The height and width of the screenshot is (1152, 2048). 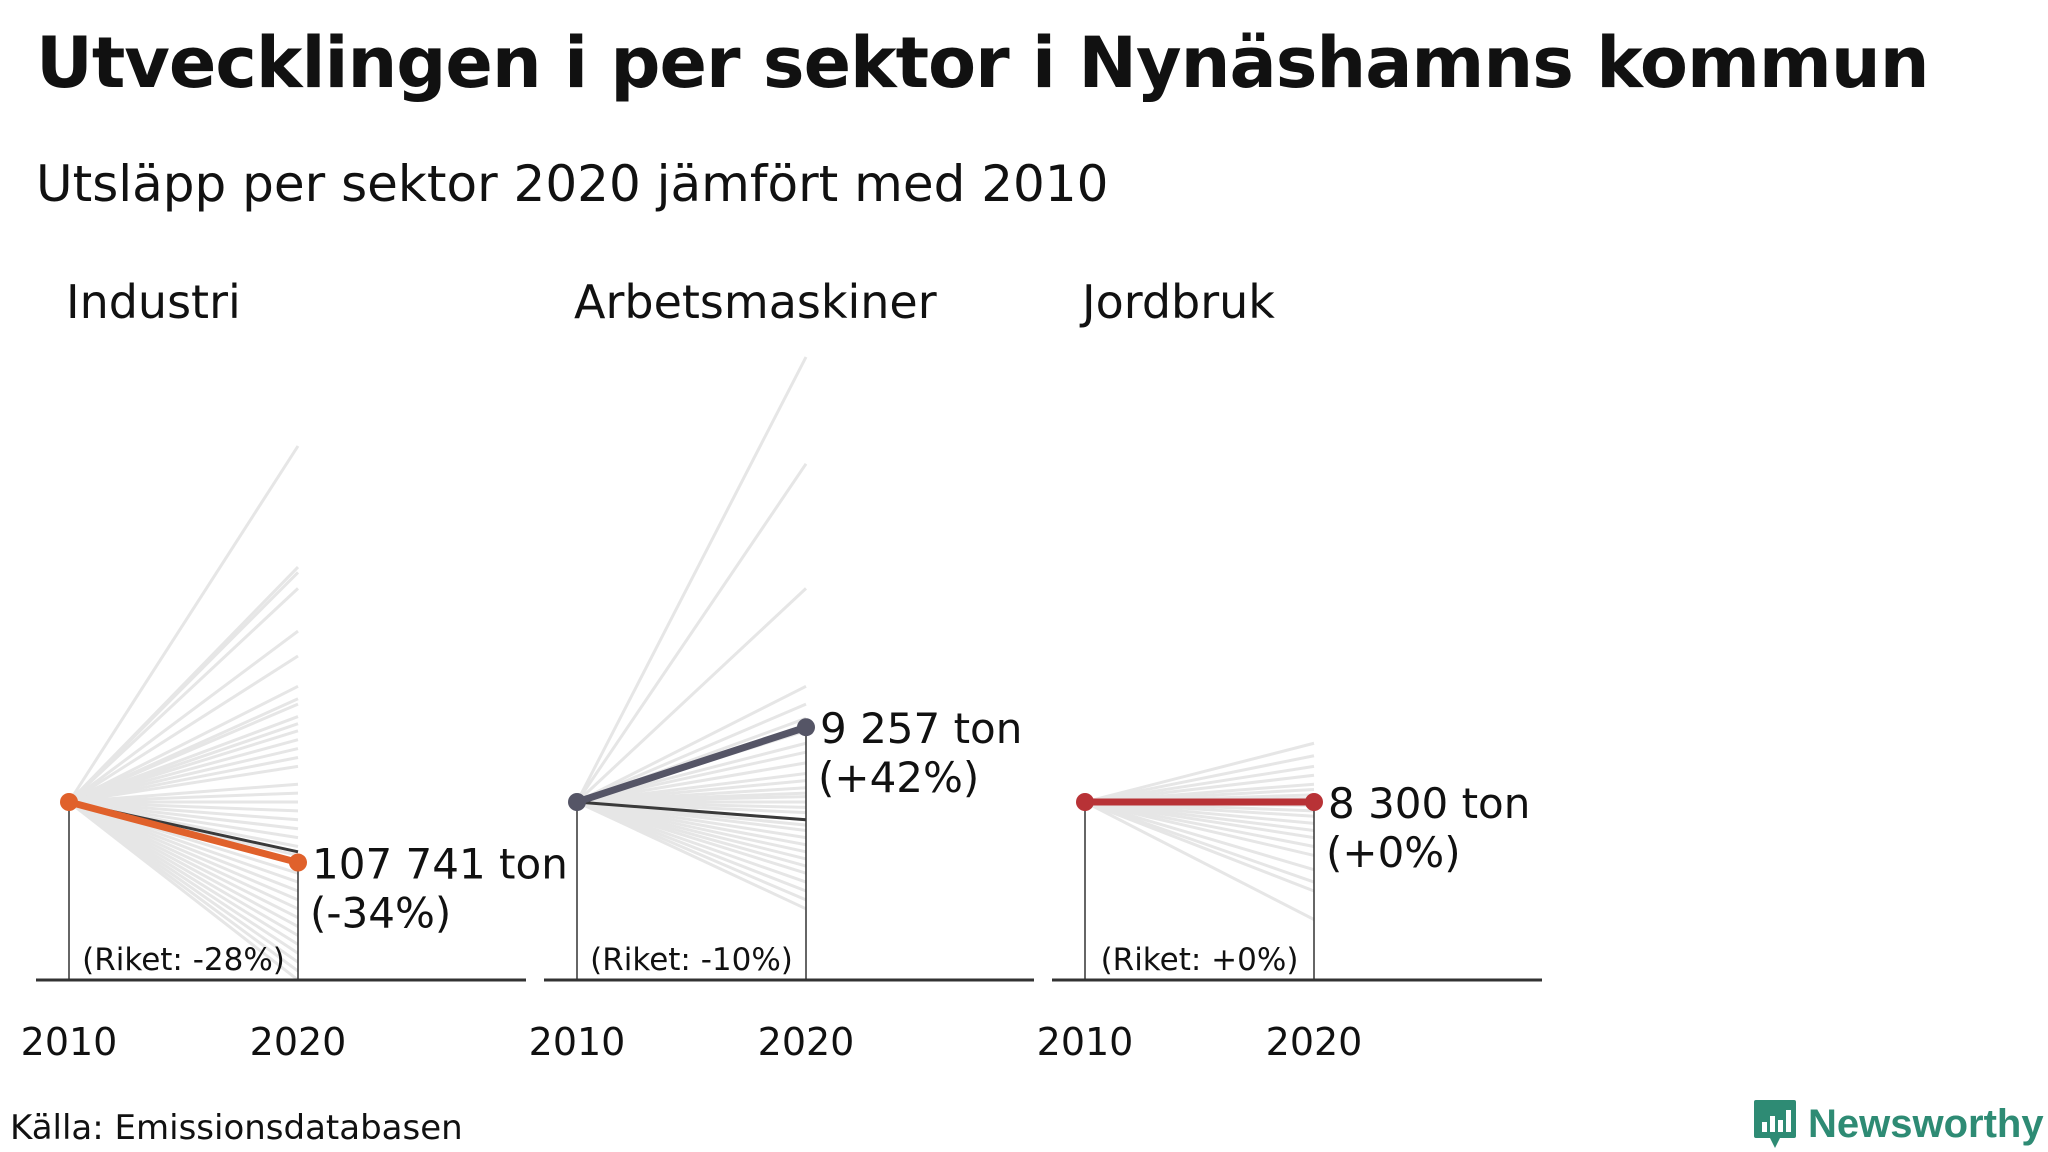 I want to click on change-label: (+0%), so click(x=1393, y=852).